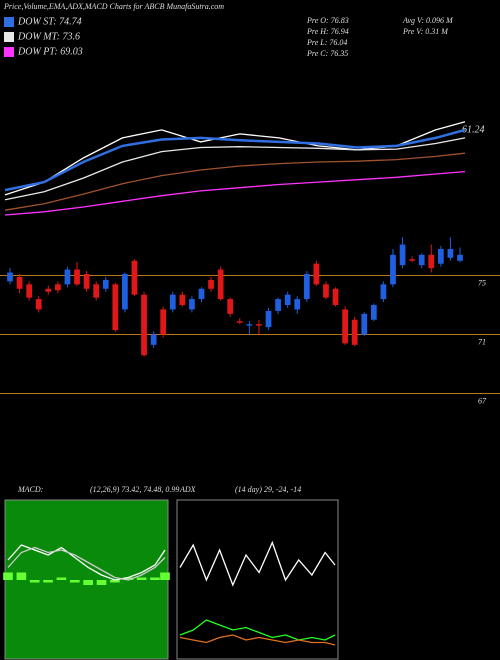  What do you see at coordinates (48, 36) in the screenshot?
I see `legend-label: DOW MT: 73.6` at bounding box center [48, 36].